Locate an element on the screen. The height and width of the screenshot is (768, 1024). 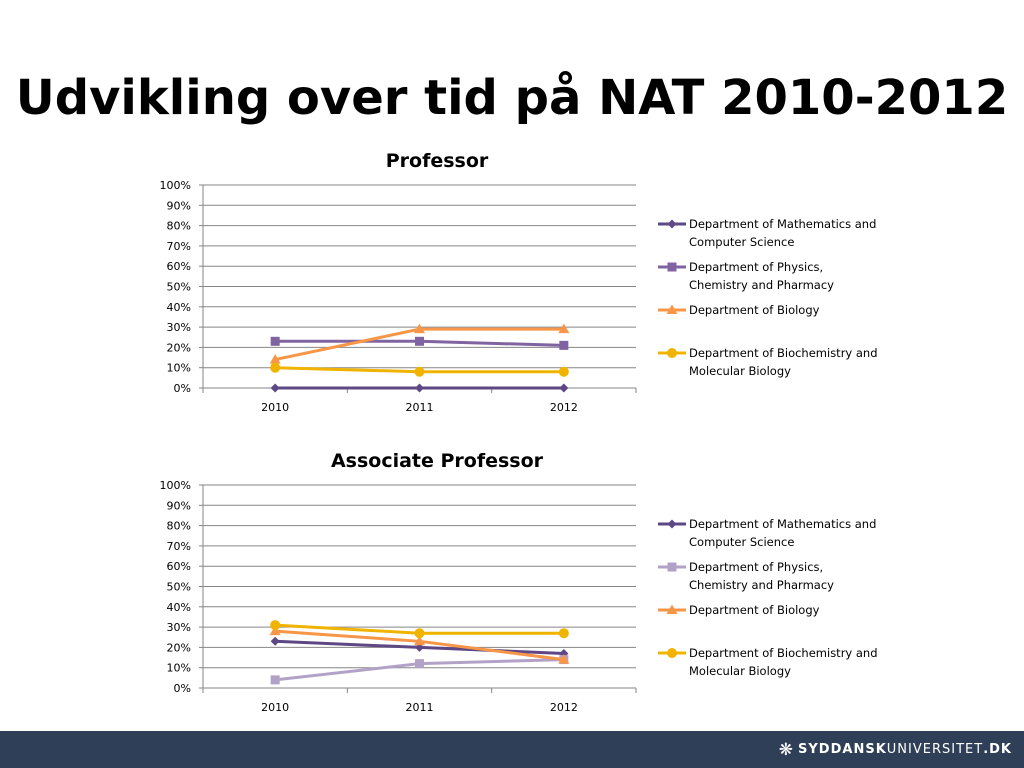
associate-y-tick-label: 100% is located at coordinates (175, 485).